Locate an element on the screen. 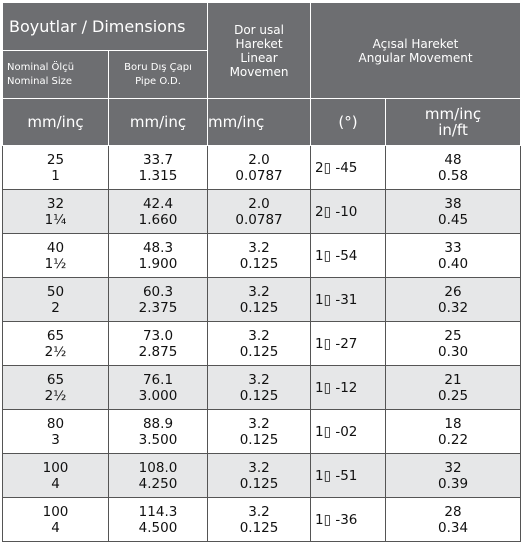  dimensions-header: Boyutlar / Dimensions is located at coordinates (105, 26).